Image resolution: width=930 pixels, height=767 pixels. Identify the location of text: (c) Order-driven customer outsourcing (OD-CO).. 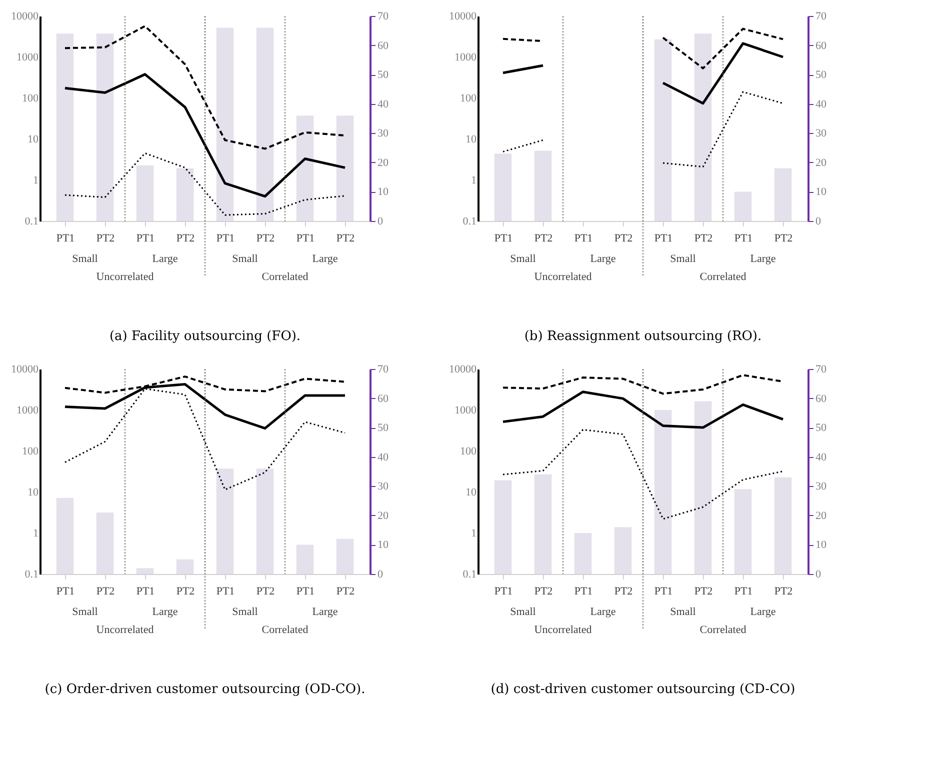
(205, 689).